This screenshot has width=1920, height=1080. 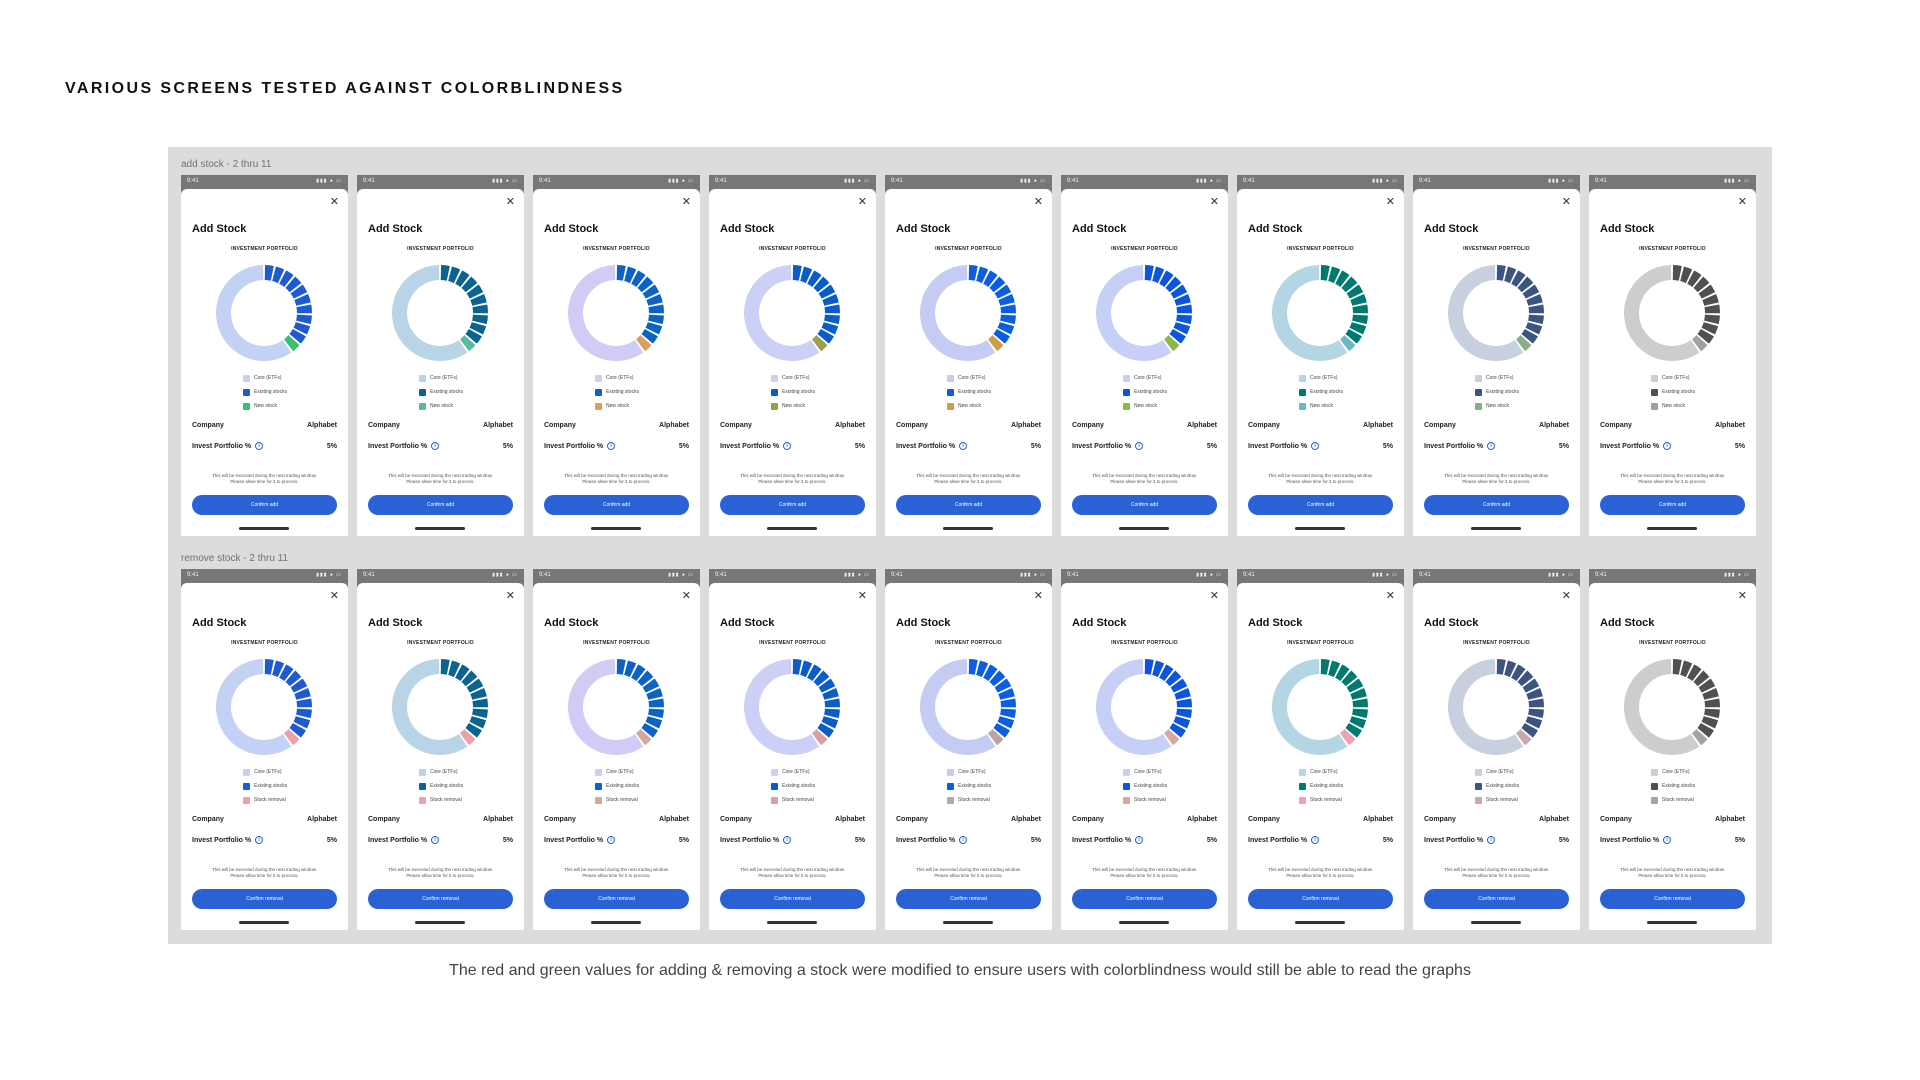 I want to click on portfolio-donut-chart, so click(x=1672, y=707).